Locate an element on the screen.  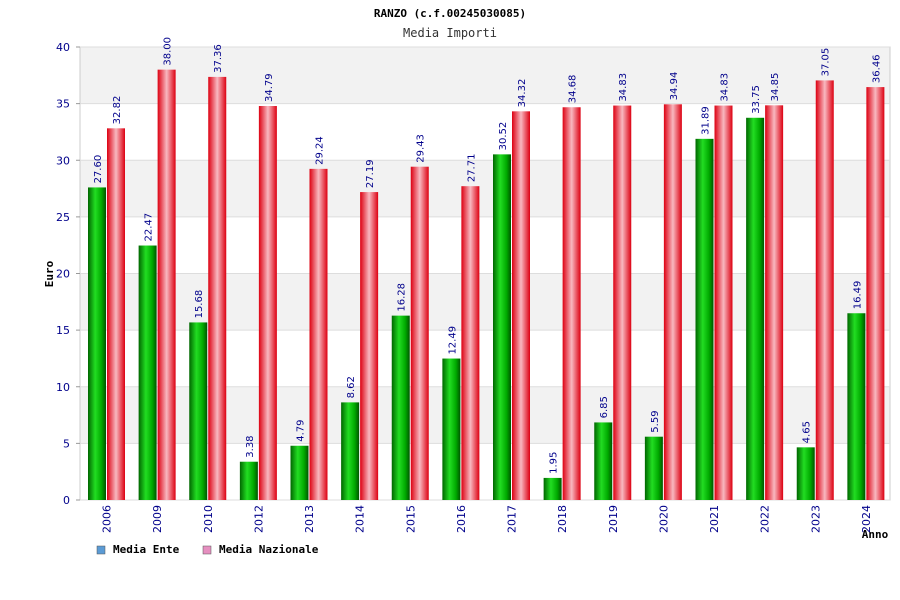
x-tick-label: 2013 is located at coordinates (309, 519).